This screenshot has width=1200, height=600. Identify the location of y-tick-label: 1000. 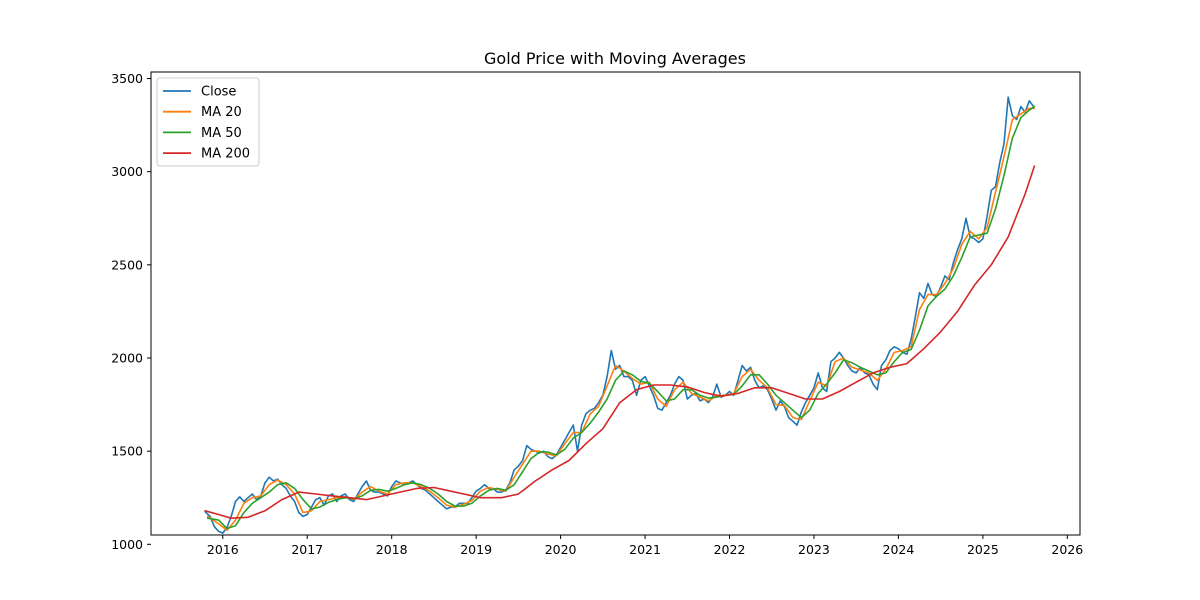
(127, 544).